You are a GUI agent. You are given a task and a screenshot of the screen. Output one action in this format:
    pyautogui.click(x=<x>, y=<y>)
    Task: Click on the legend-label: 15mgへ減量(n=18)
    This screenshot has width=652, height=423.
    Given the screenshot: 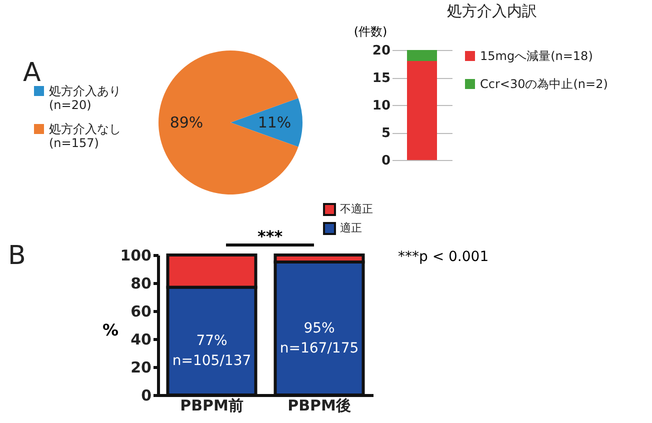 What is the action you would take?
    pyautogui.click(x=536, y=56)
    